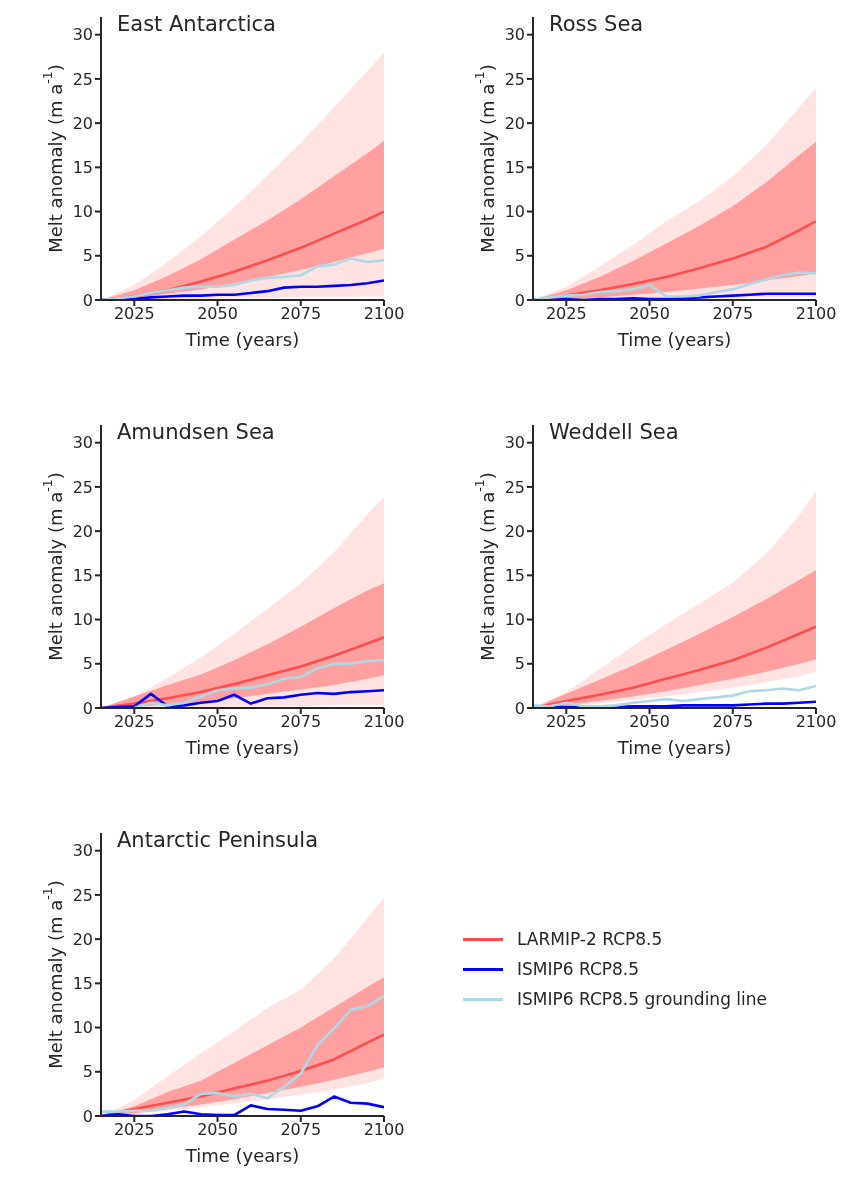 The height and width of the screenshot is (1193, 844). I want to click on chart-title: East Antarctica, so click(196, 24).